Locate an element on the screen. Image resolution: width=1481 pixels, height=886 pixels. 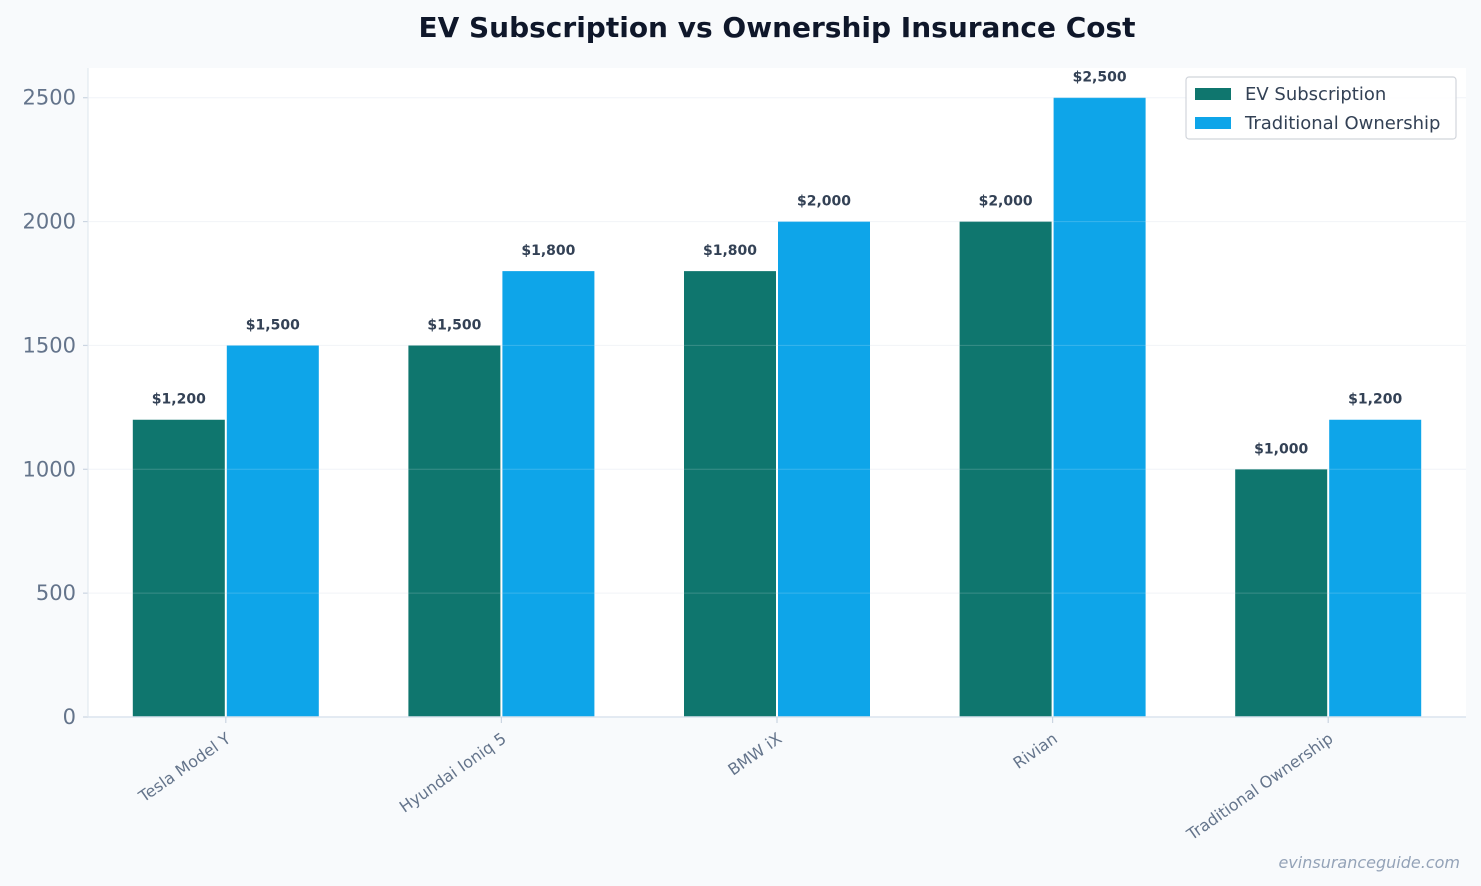
x-tick-label: BMW iX is located at coordinates (754, 754).